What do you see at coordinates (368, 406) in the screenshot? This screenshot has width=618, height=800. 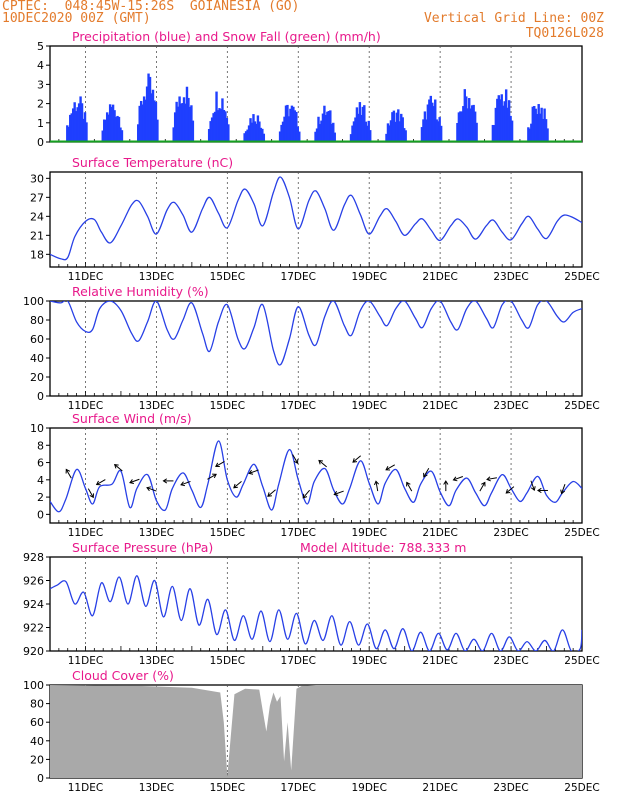 I see `rh-xtick-label: 19DEC` at bounding box center [368, 406].